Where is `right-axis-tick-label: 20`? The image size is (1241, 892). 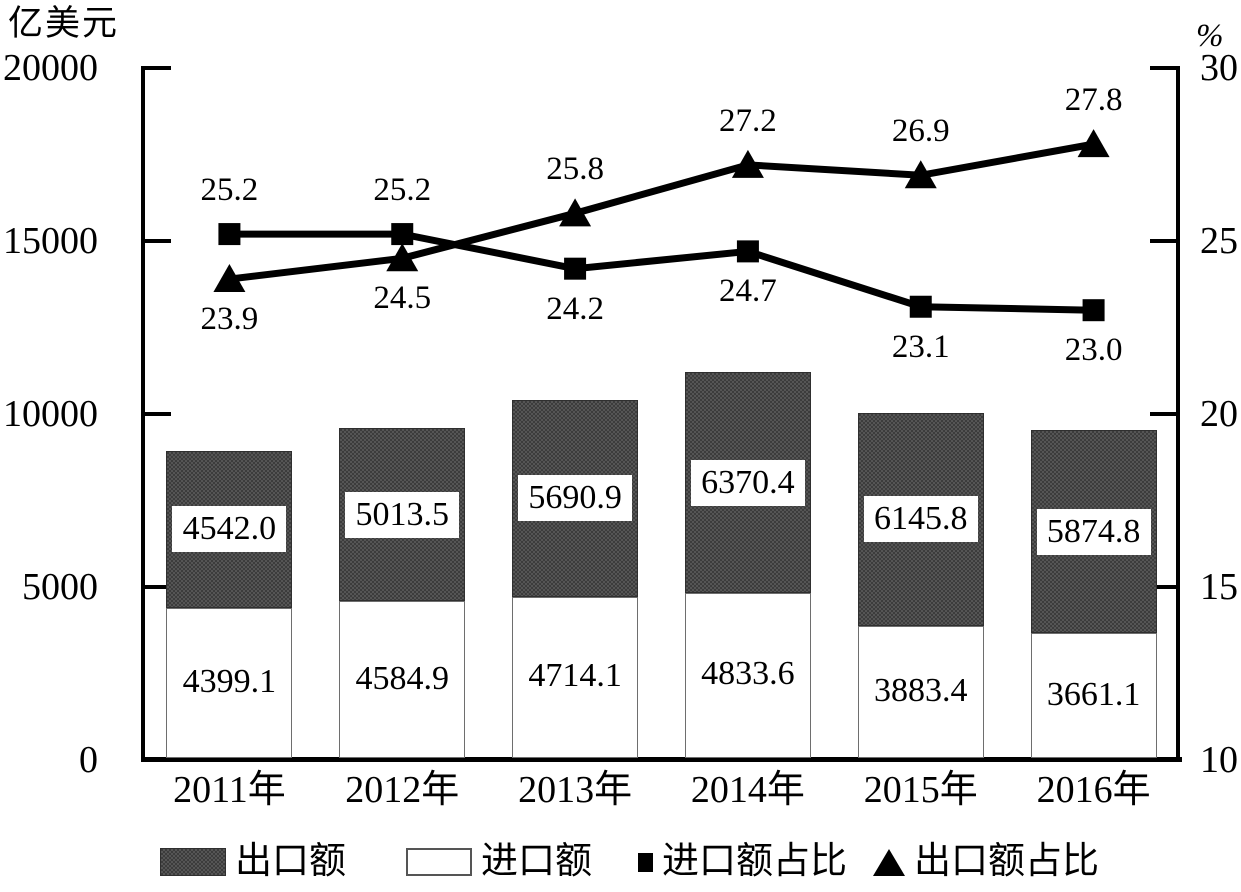
right-axis-tick-label: 20 is located at coordinates (1219, 414).